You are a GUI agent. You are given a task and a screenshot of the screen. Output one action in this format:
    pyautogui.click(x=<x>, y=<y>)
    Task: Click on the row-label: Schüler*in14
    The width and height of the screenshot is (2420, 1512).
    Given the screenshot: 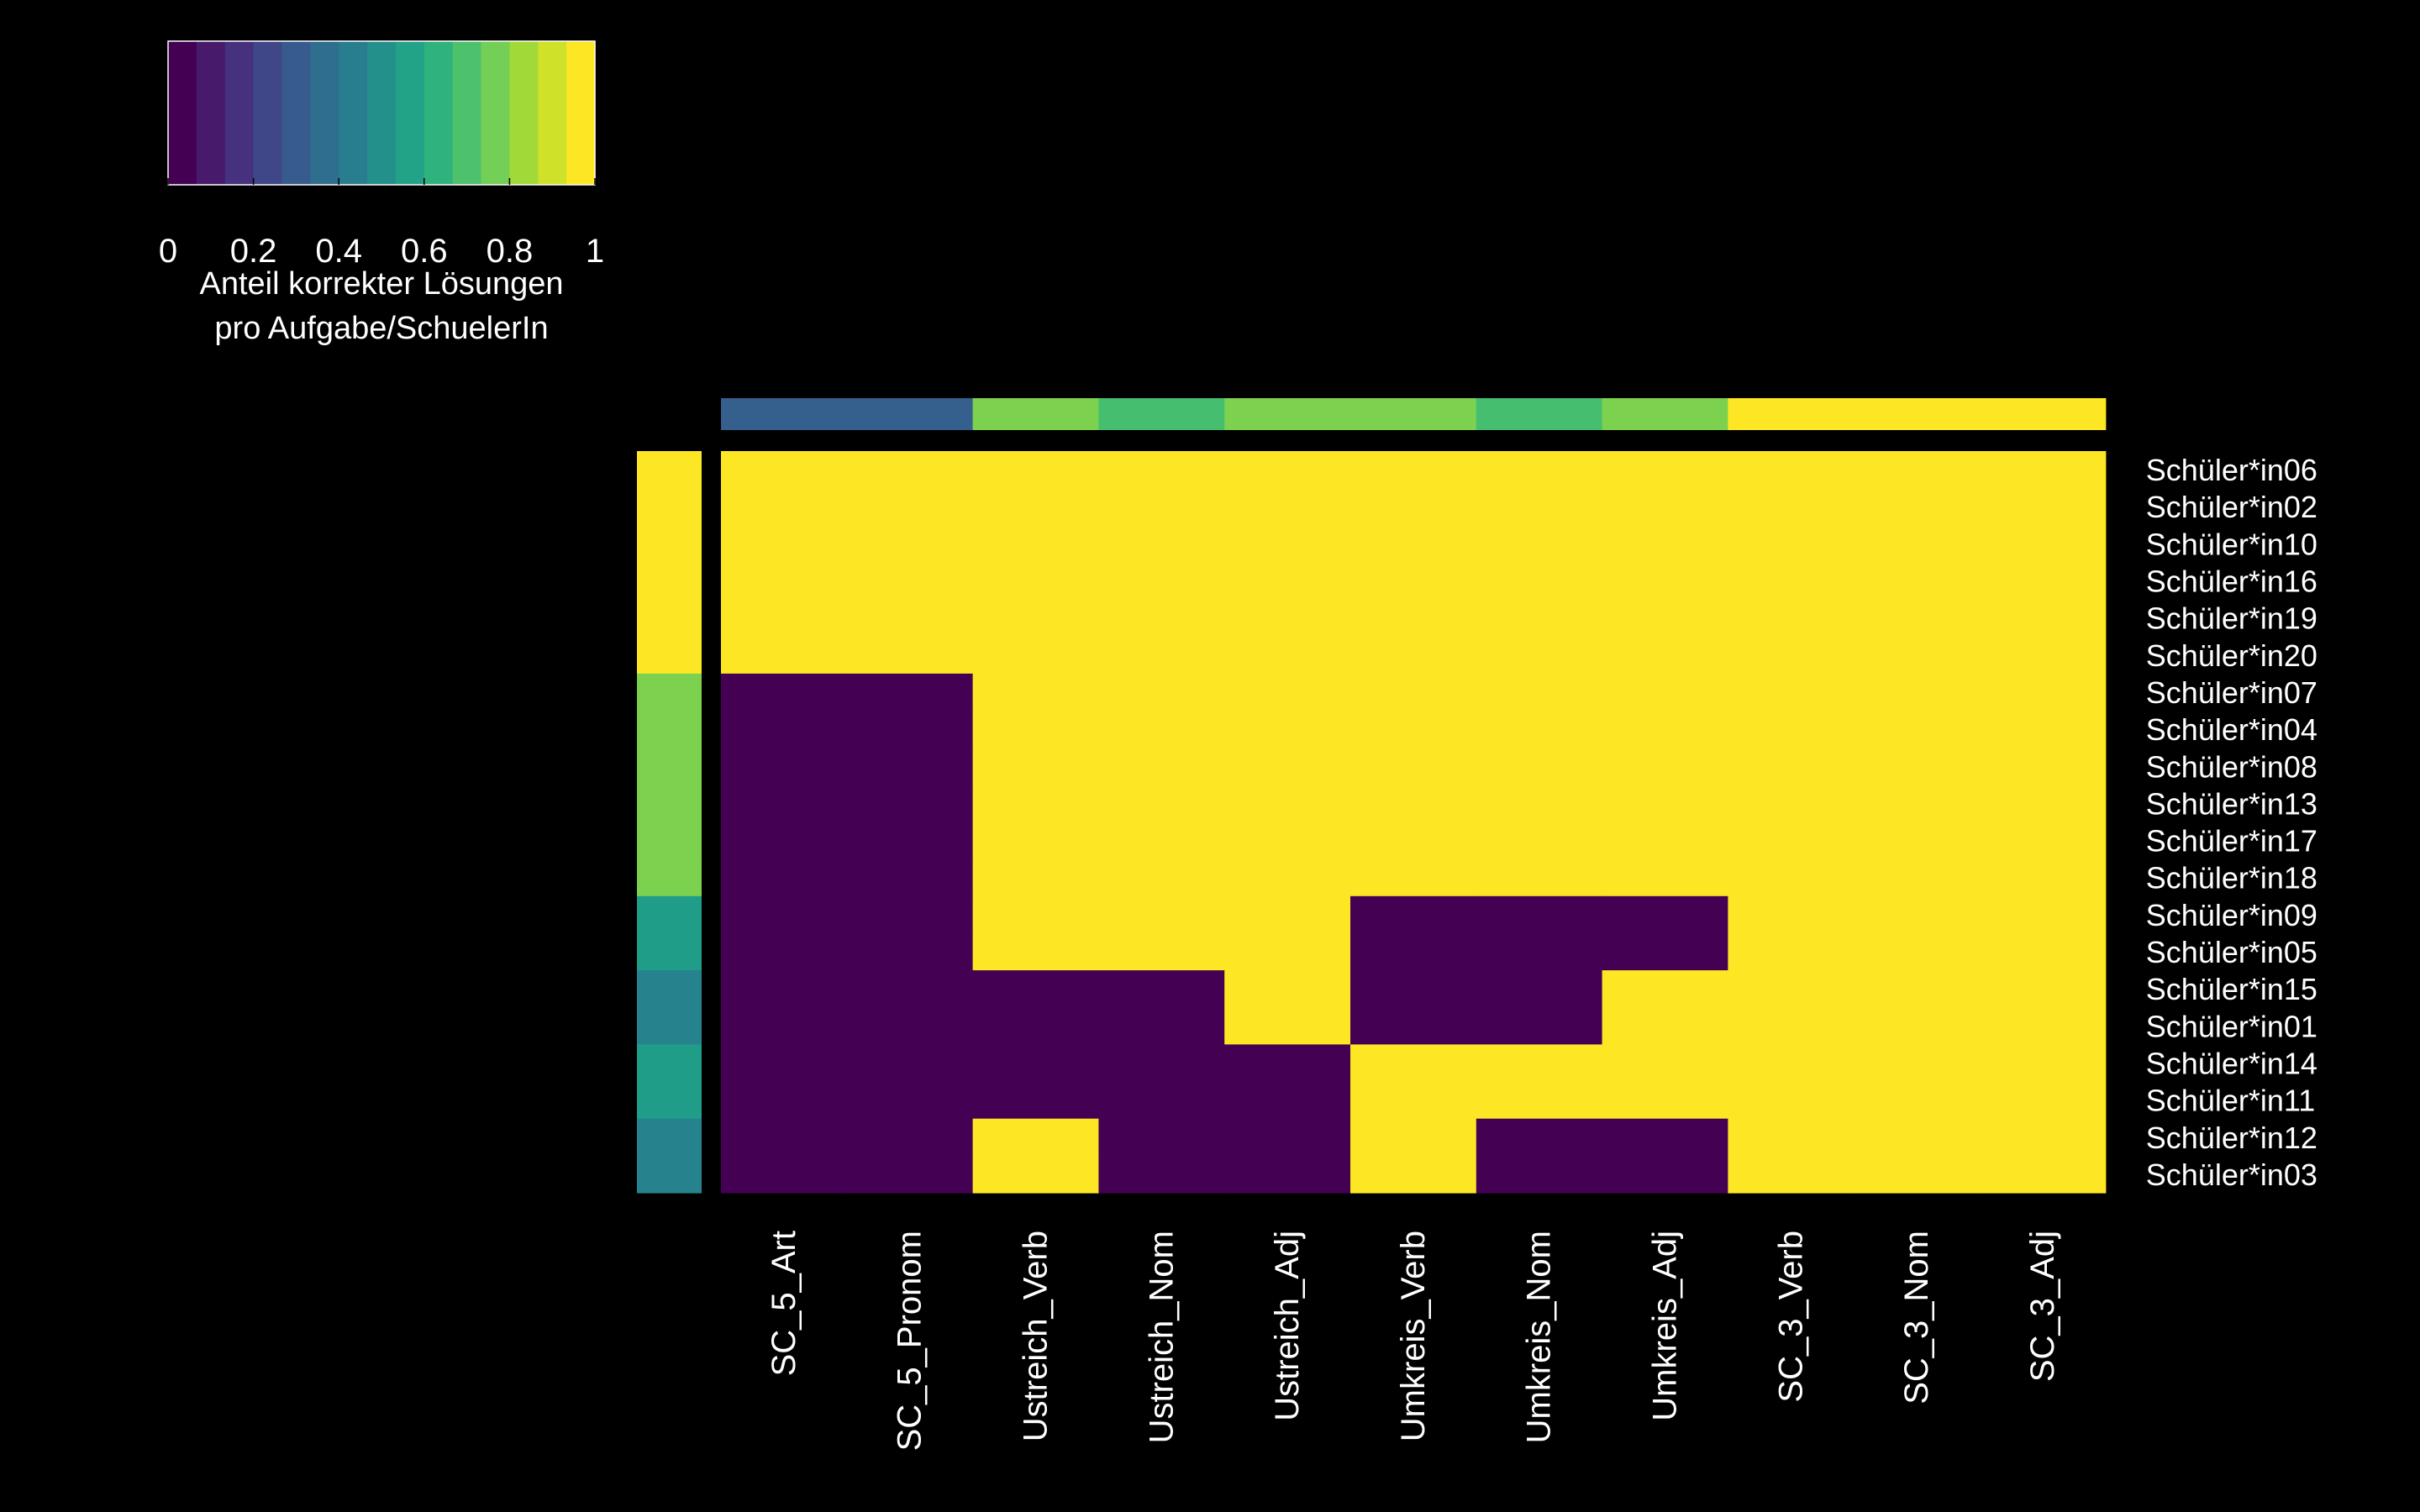 What is the action you would take?
    pyautogui.click(x=2231, y=1063)
    